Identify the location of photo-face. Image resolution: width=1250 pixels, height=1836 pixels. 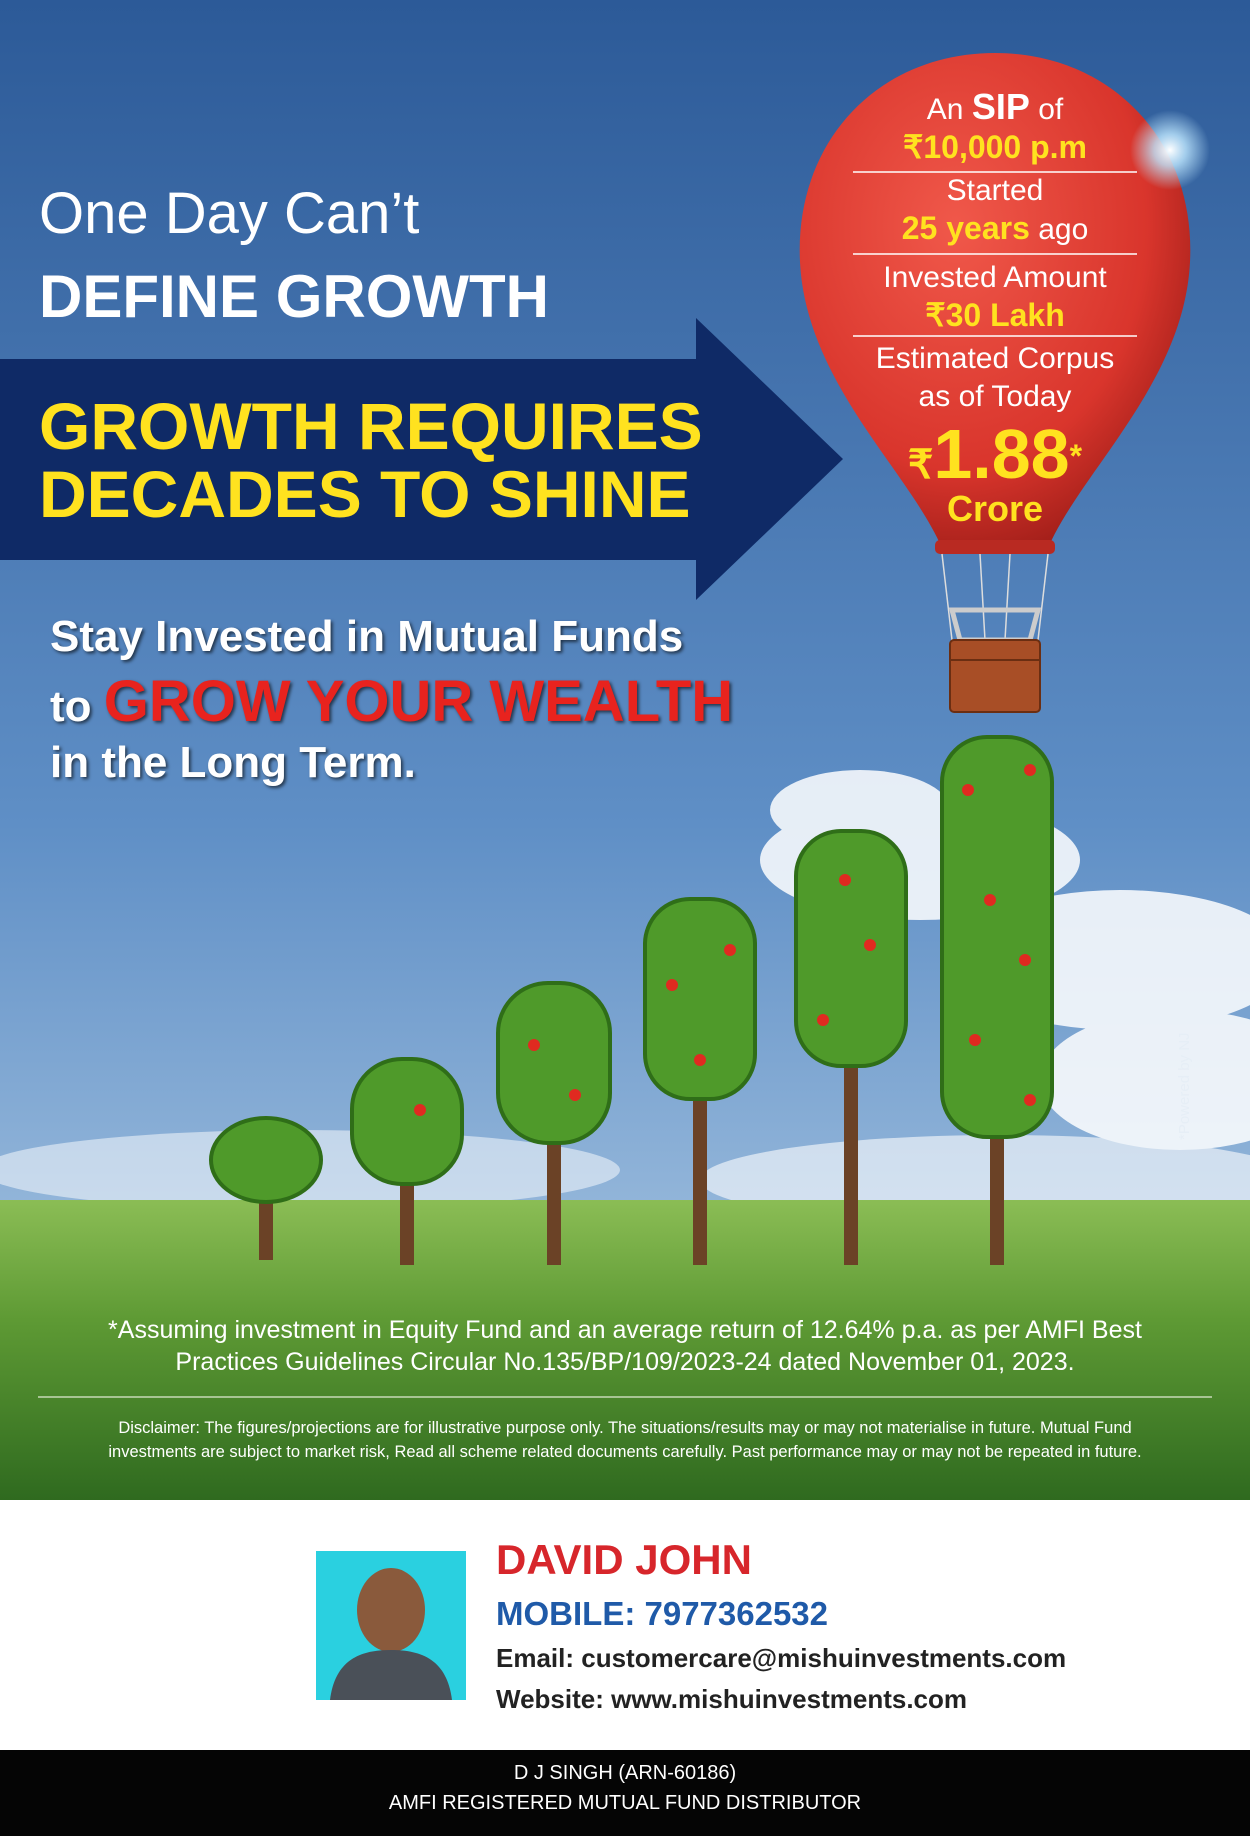
(391, 1610).